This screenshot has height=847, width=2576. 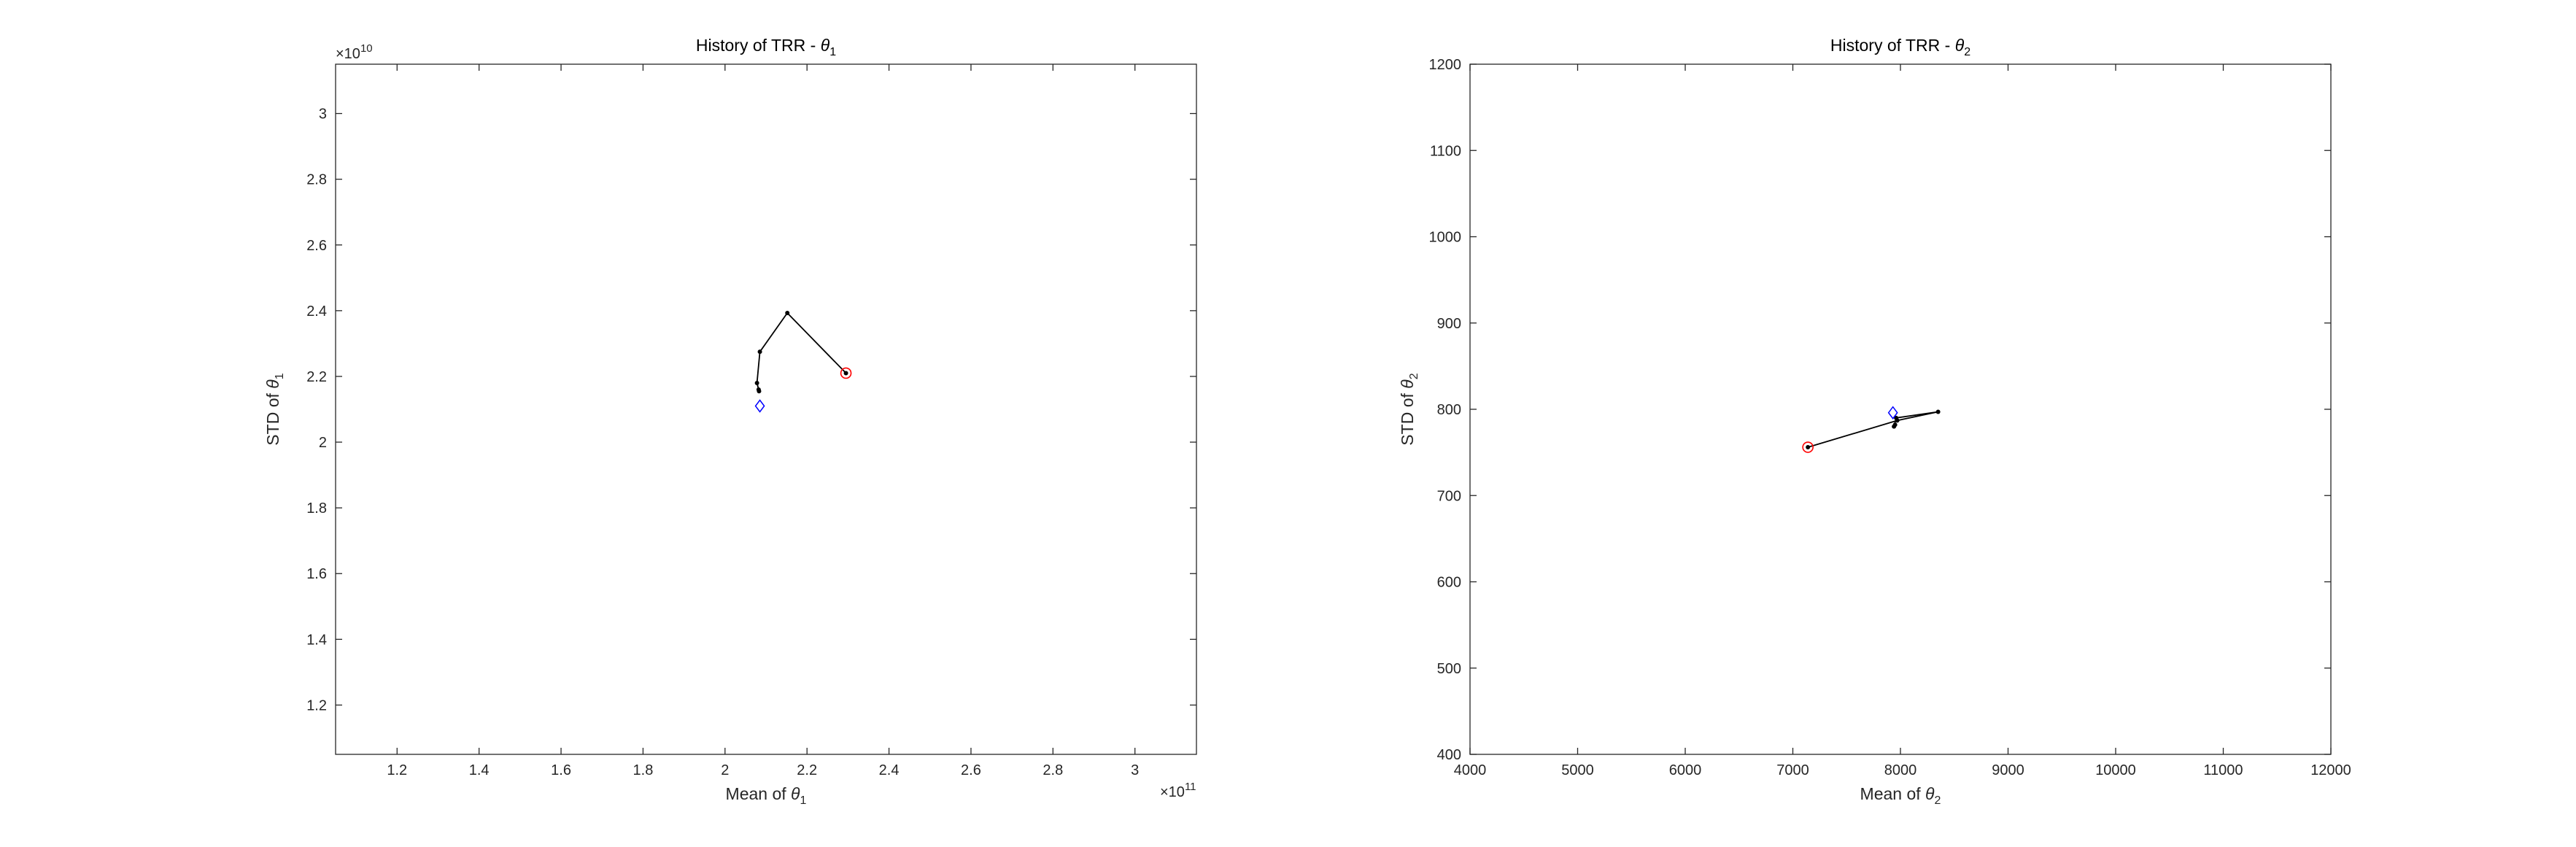 I want to click on y-tick-label: 400, so click(x=1449, y=755).